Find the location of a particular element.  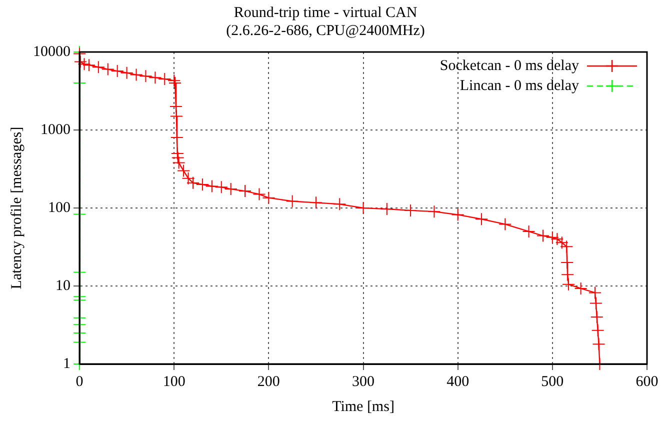

x-tick-label: 400 is located at coordinates (458, 382).